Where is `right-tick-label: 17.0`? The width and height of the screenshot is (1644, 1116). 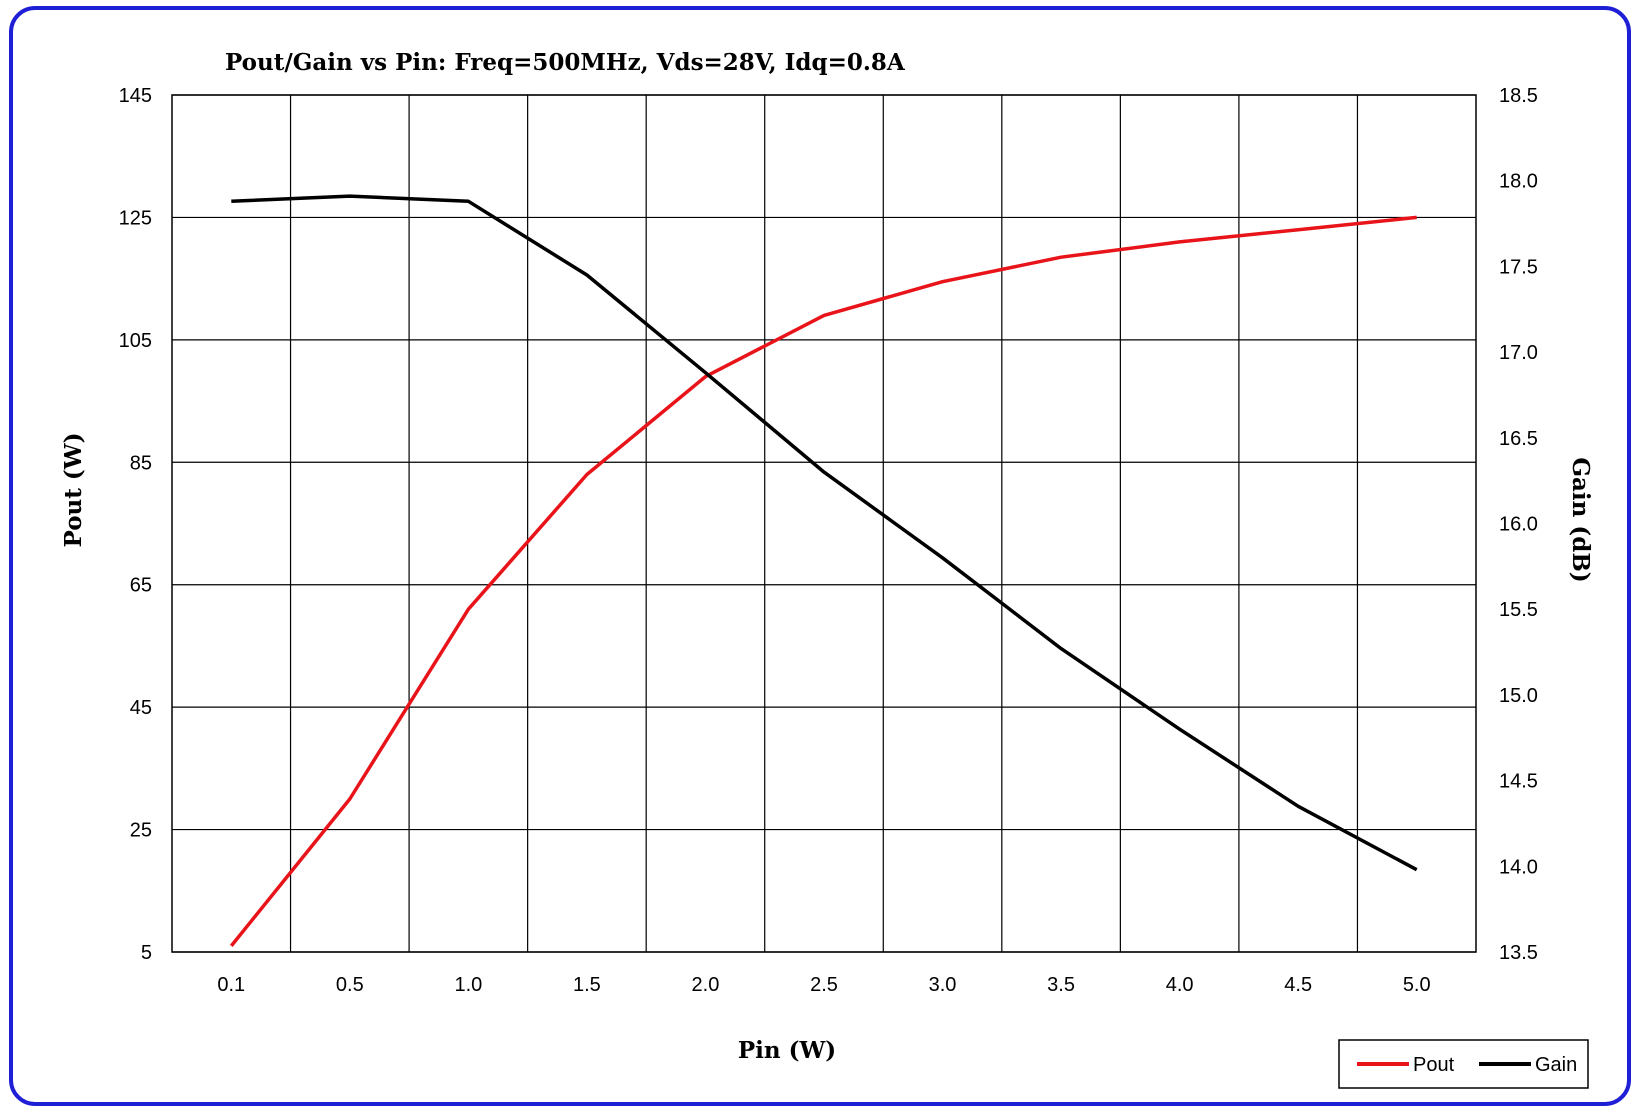 right-tick-label: 17.0 is located at coordinates (1518, 353).